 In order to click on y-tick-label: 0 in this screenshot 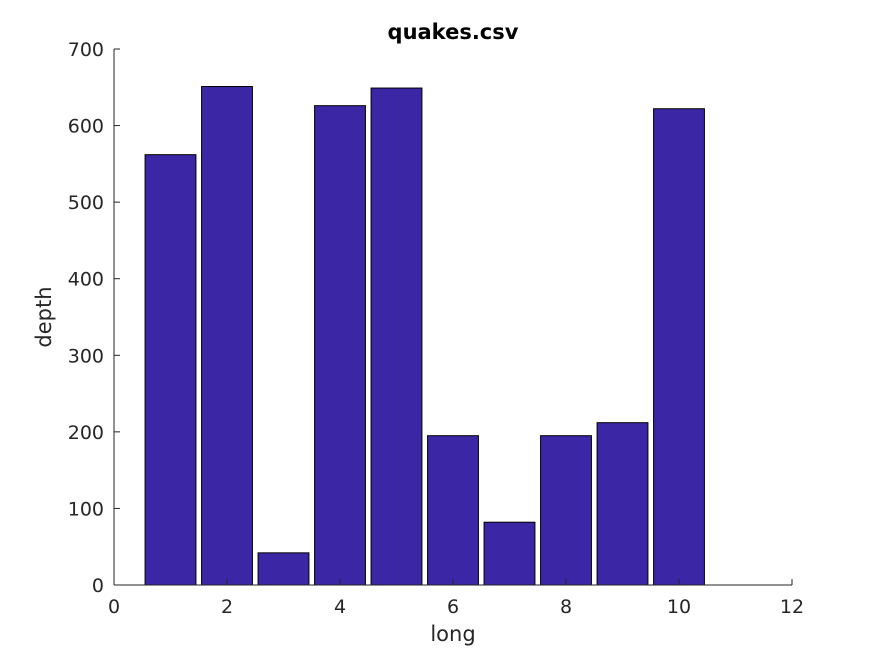, I will do `click(98, 586)`.